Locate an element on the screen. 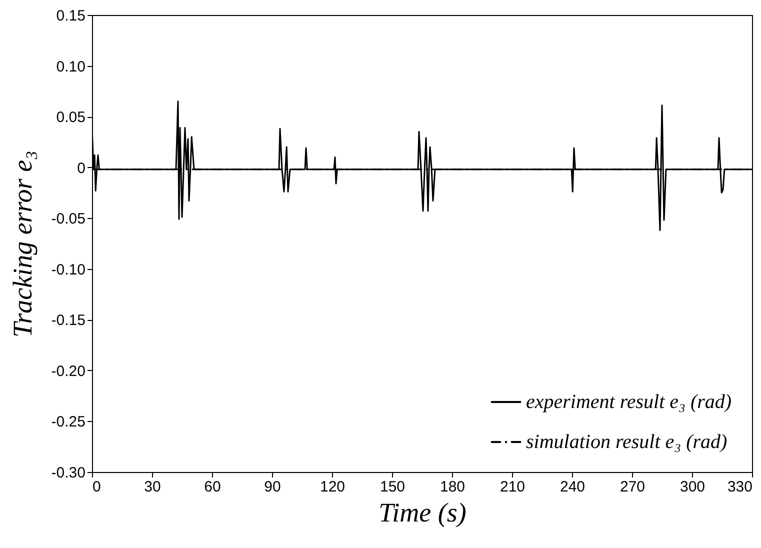 The height and width of the screenshot is (548, 761). x-tick-label: 0 is located at coordinates (96, 487).